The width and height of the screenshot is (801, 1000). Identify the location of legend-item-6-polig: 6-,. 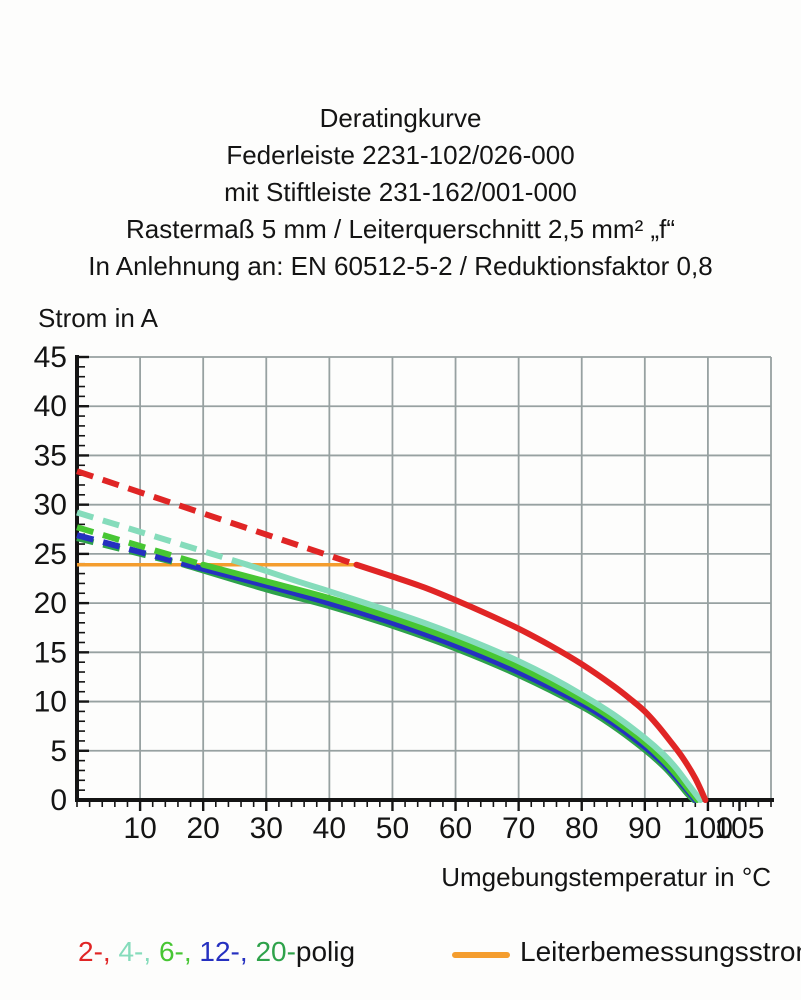
(179, 951).